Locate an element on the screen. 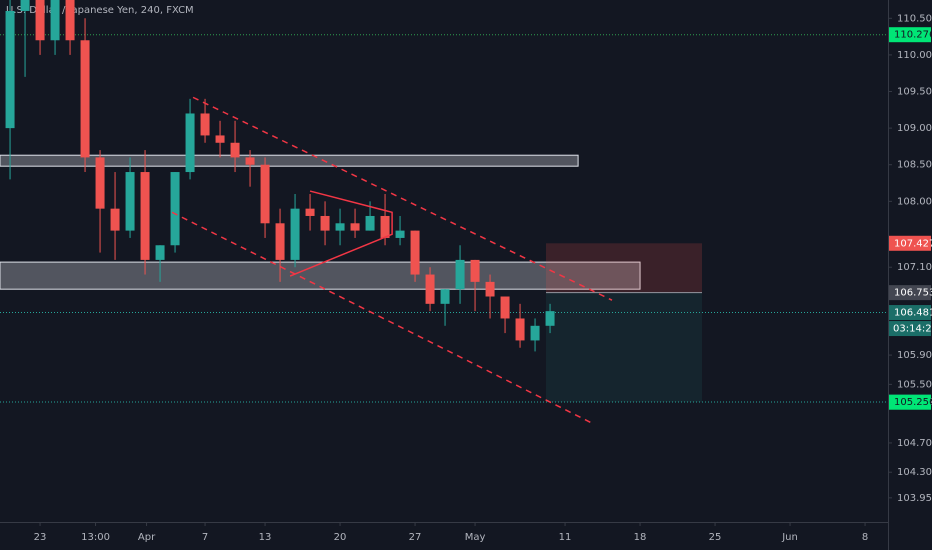  y-tick-label: 108.000 is located at coordinates (914, 201).